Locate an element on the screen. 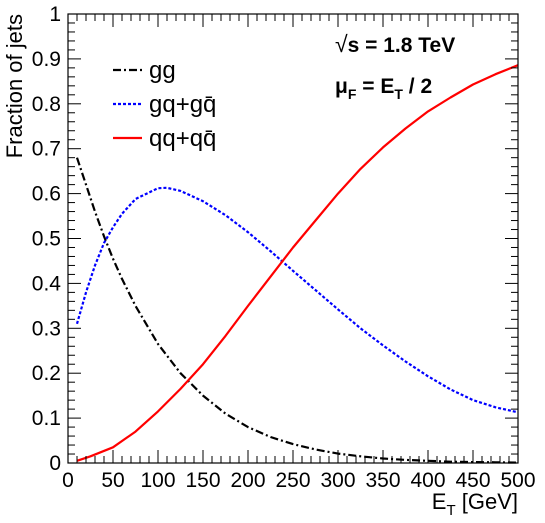 This screenshot has width=545, height=523. x-tick-label: 200 is located at coordinates (247, 480).